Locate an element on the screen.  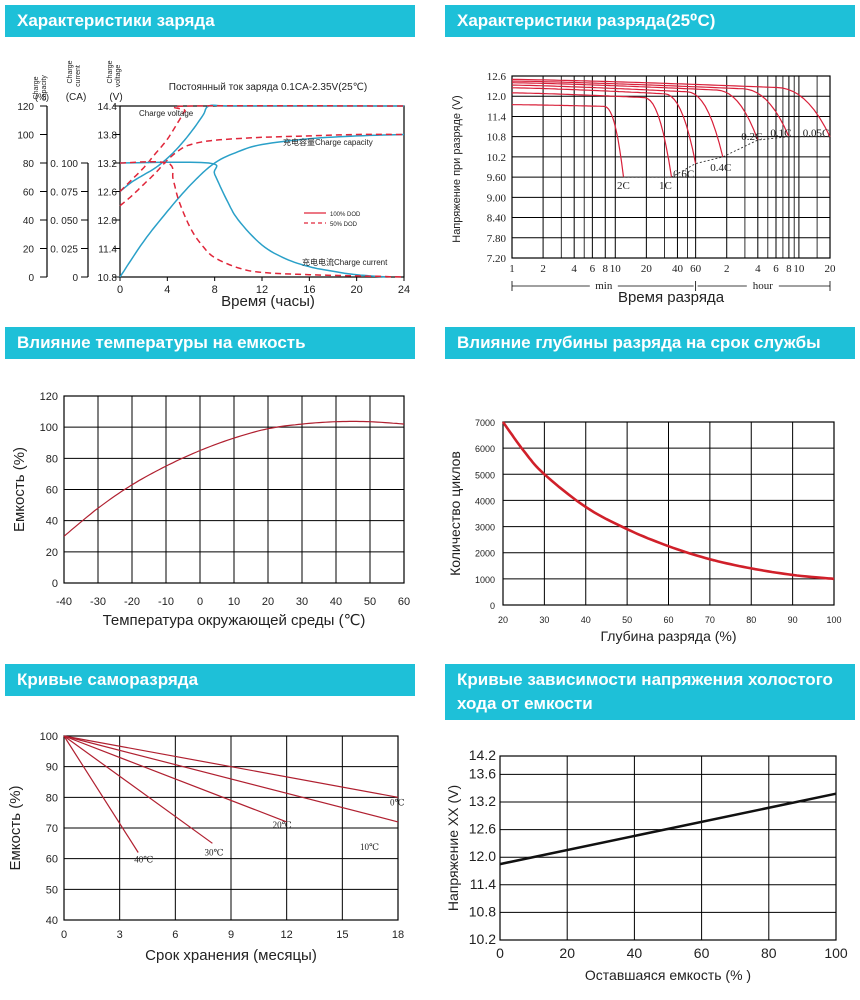
ocv-x-tick-label: 40 is located at coordinates (635, 953).